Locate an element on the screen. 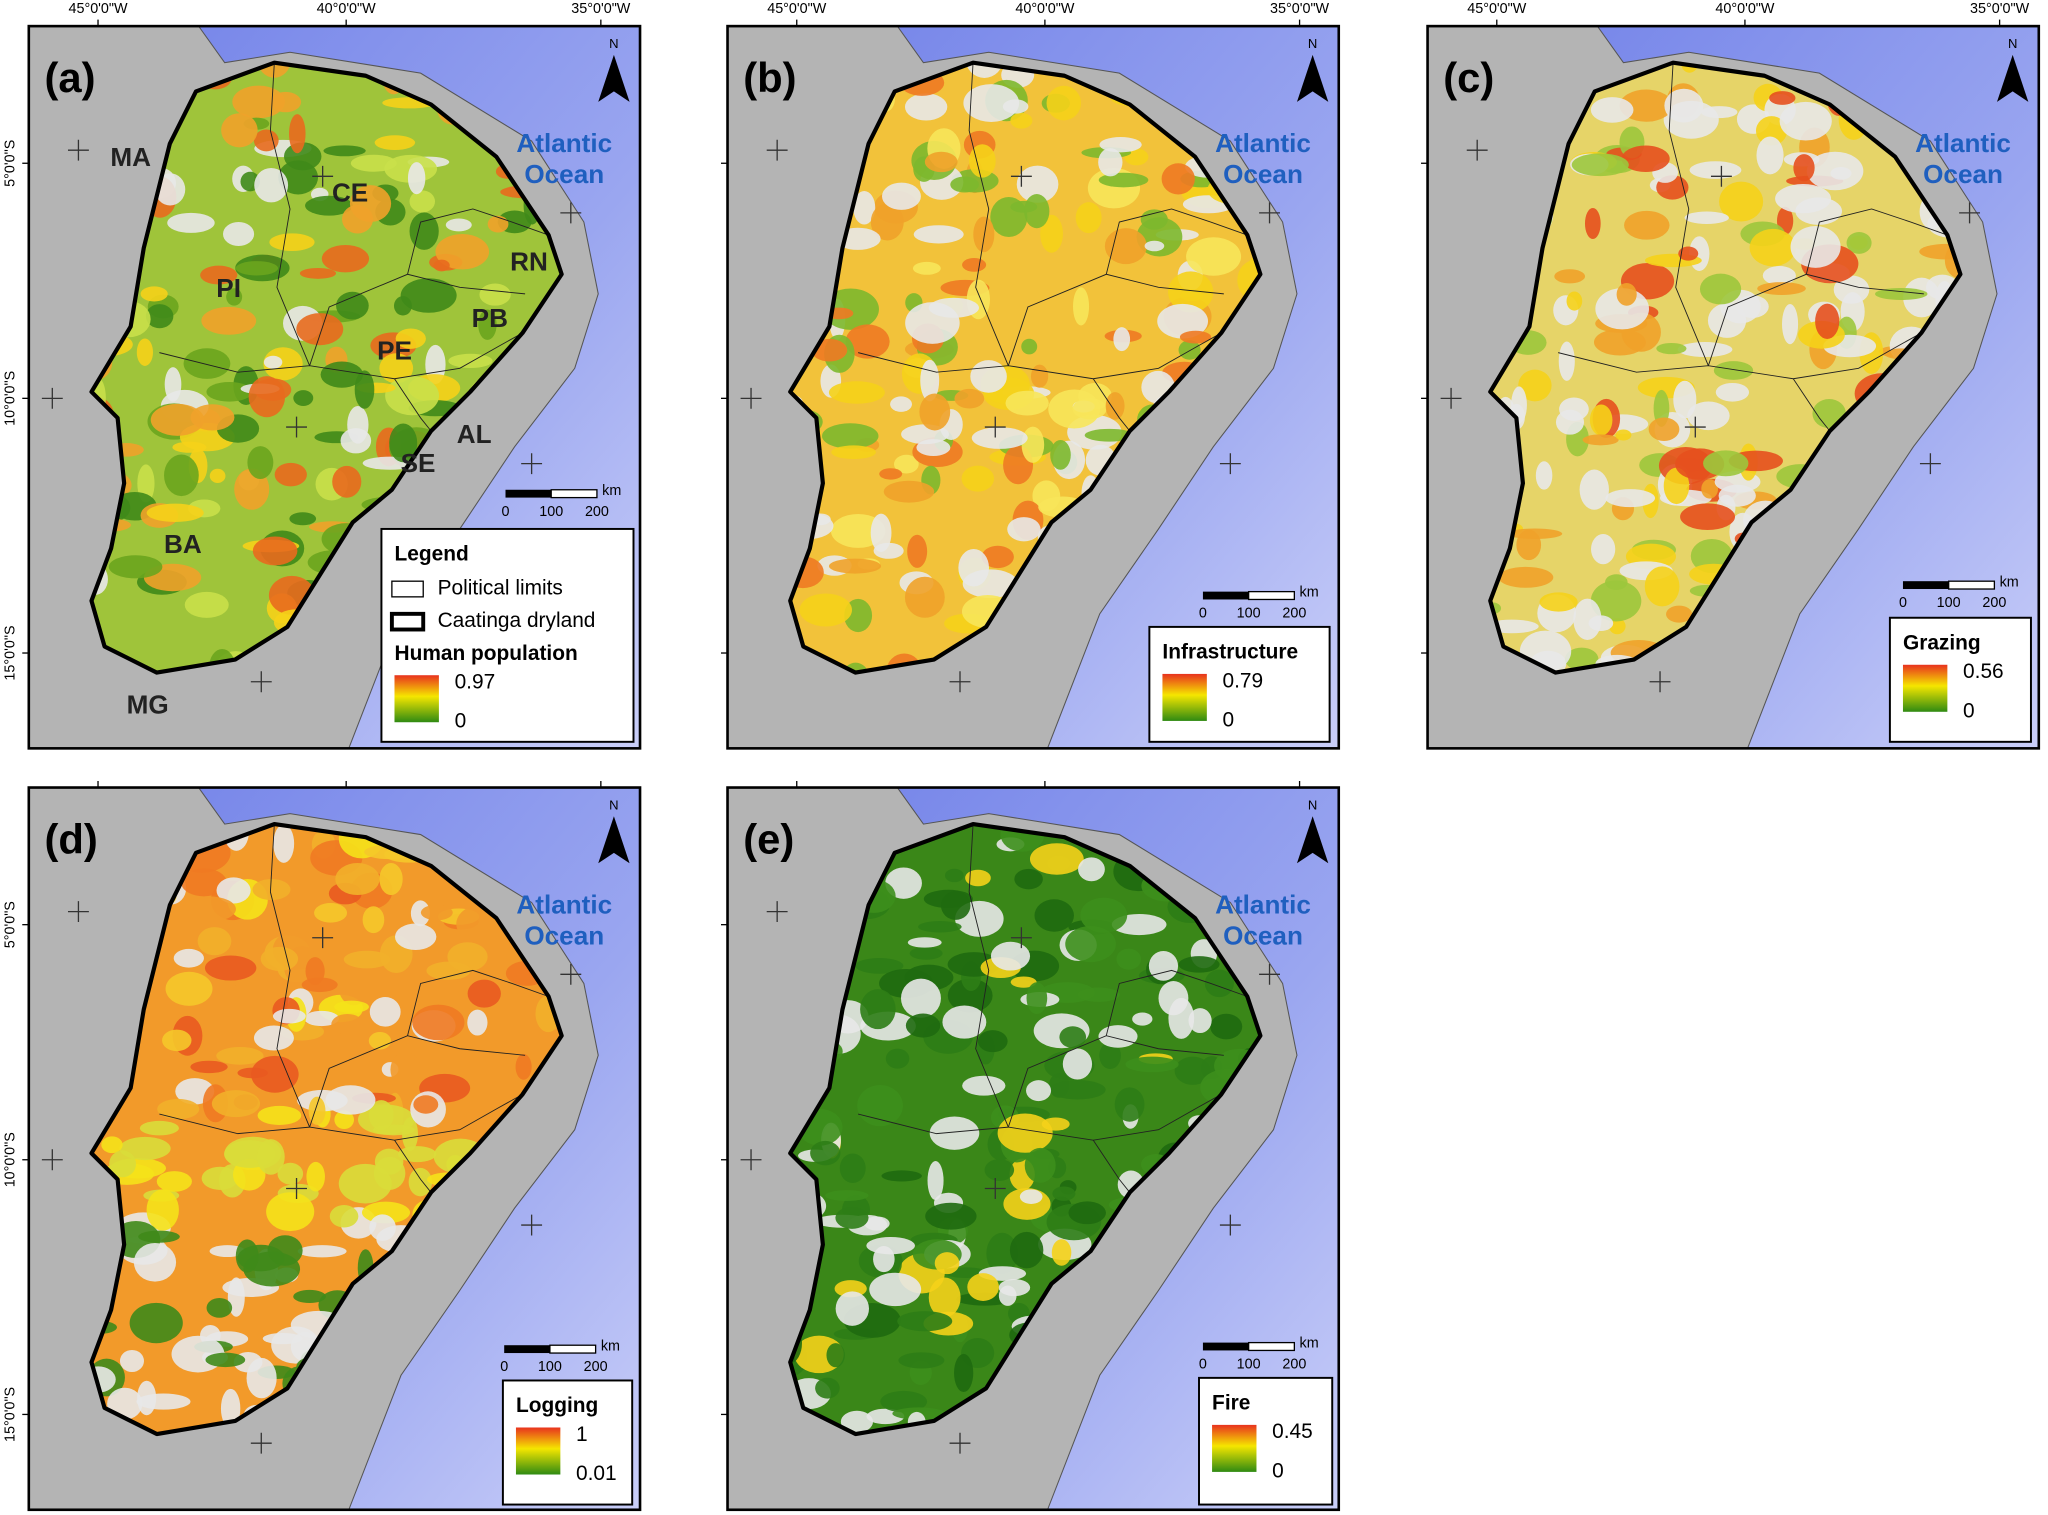 This screenshot has height=1515, width=2048. scale-tick-label: 0 is located at coordinates (506, 512).